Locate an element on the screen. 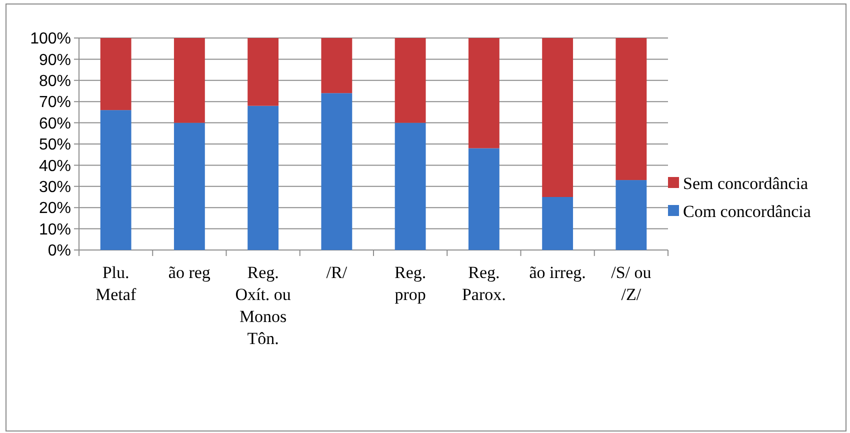  x-tick-label: Reg. Parox. is located at coordinates (484, 283).